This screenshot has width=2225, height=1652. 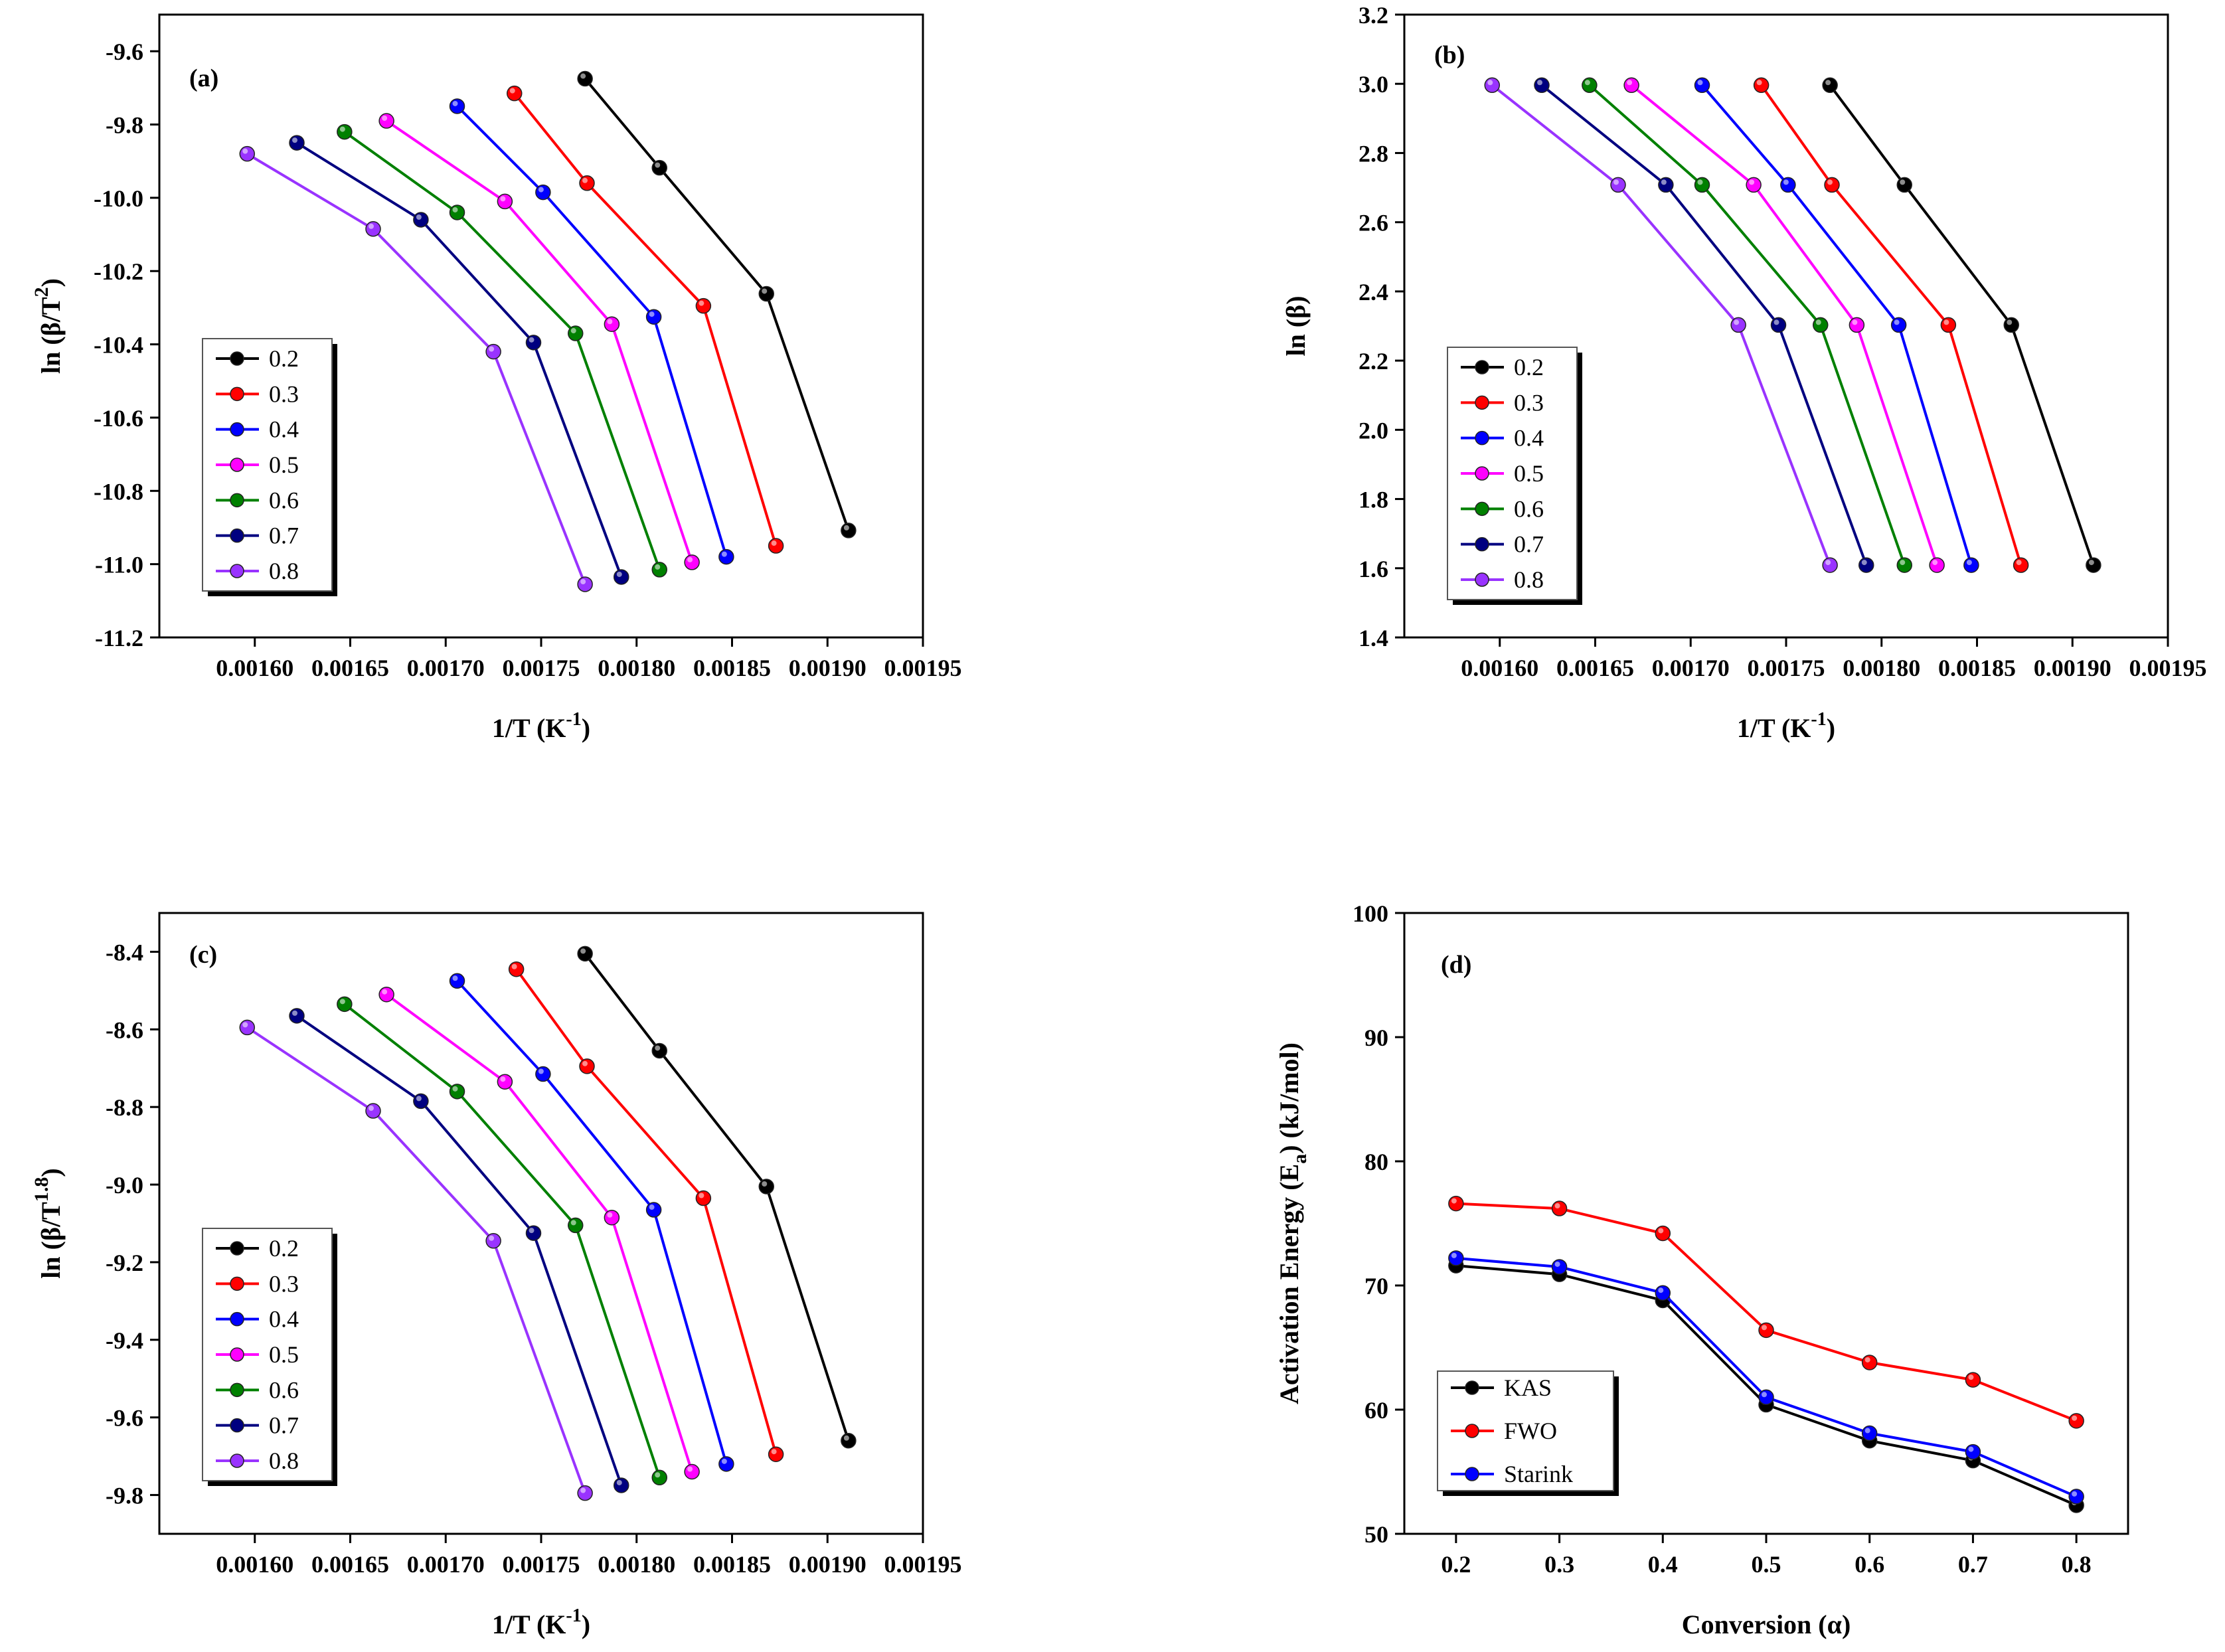 I want to click on series-0.7, so click(x=459, y=1250).